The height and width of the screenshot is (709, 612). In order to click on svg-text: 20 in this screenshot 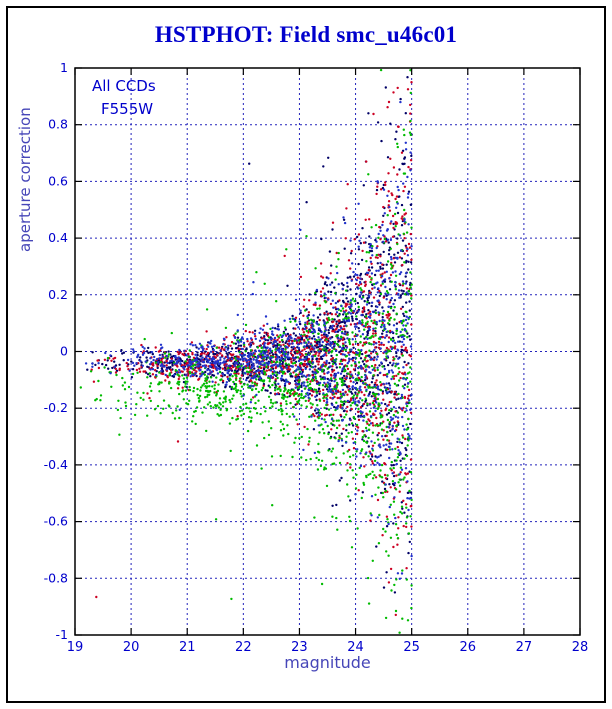, I will do `click(131, 647)`.